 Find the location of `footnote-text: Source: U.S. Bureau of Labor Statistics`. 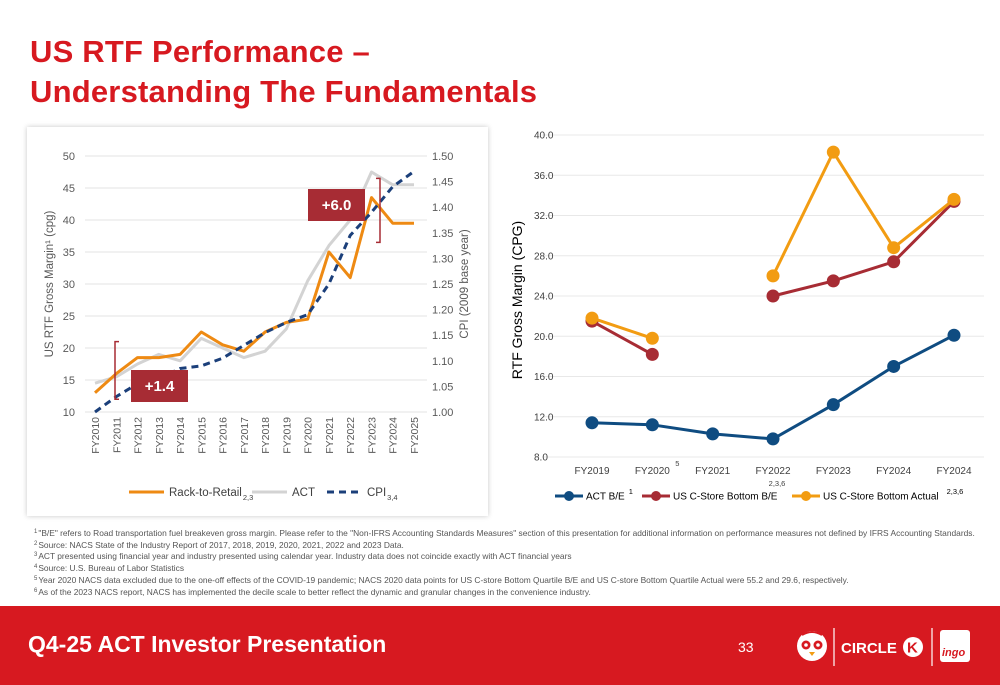

footnote-text: Source: U.S. Bureau of Labor Statistics is located at coordinates (111, 568).